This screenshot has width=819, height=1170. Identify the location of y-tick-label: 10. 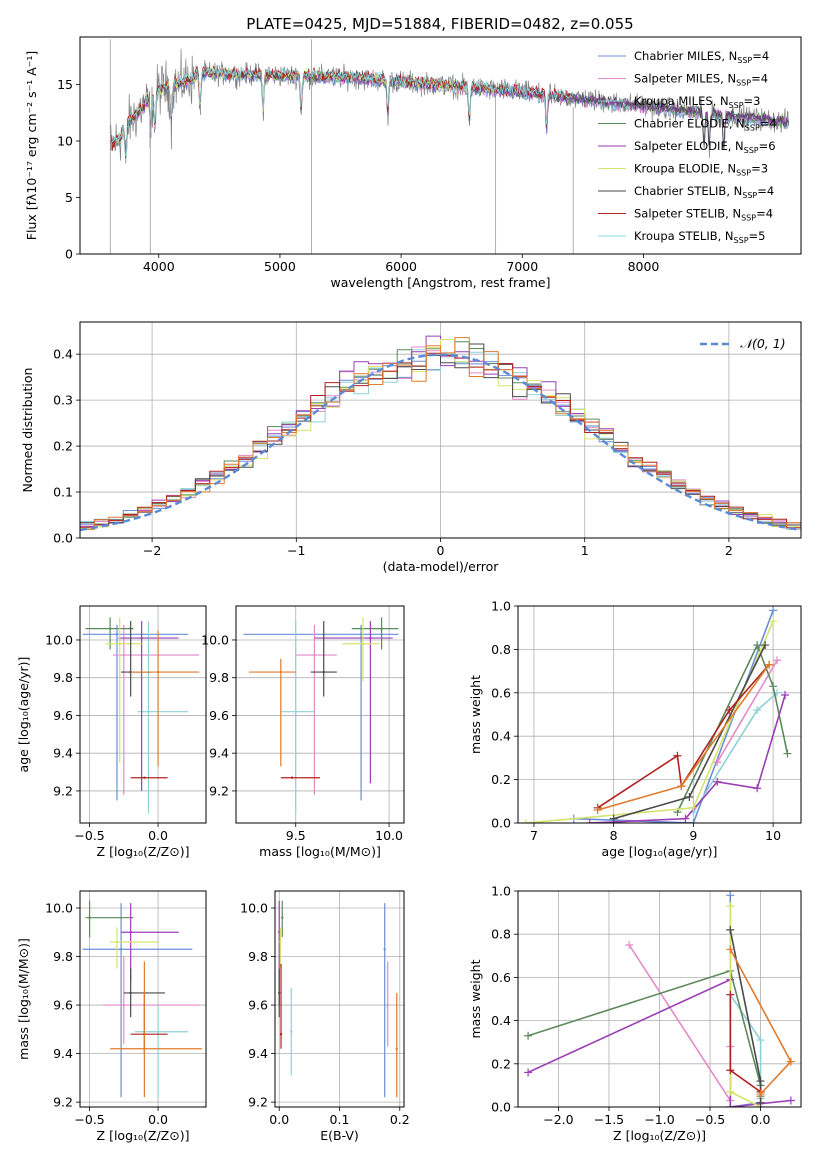
(65, 140).